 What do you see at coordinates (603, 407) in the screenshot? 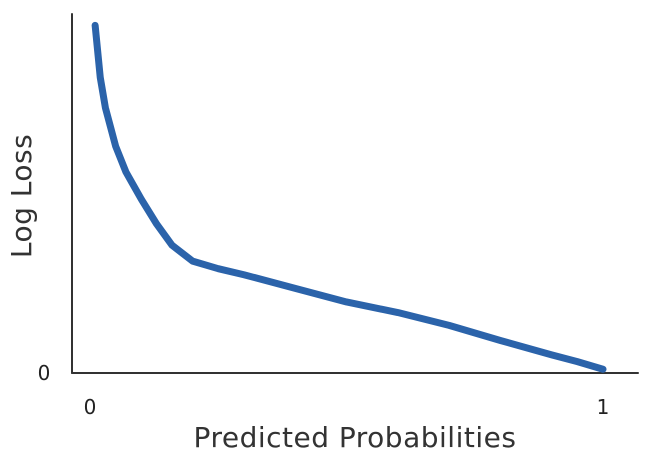
I see `x-tick-label: 1` at bounding box center [603, 407].